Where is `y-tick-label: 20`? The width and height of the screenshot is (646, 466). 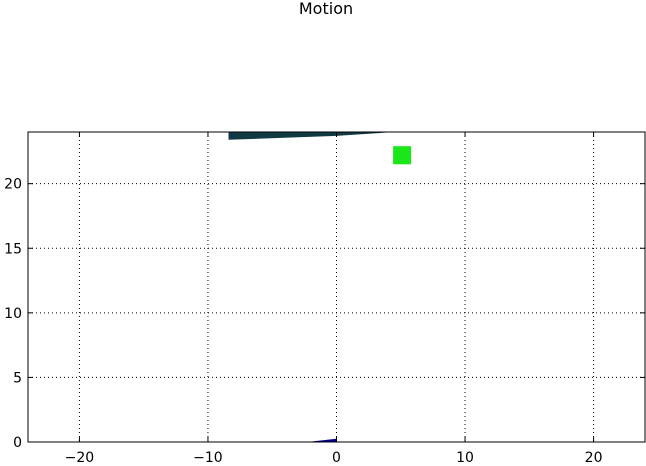 y-tick-label: 20 is located at coordinates (13, 185).